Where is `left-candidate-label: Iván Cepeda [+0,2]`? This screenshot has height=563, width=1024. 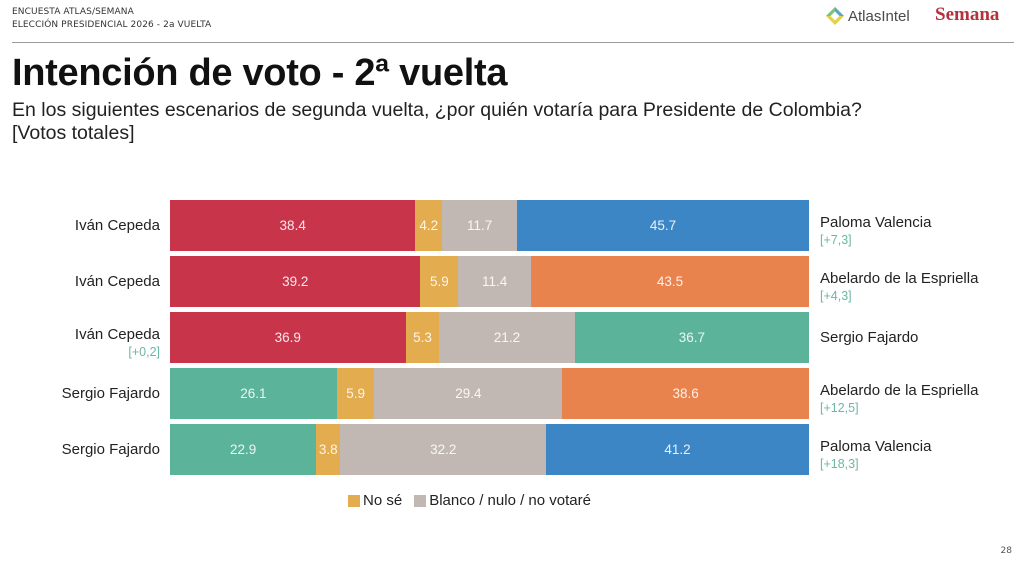
left-candidate-label: Iván Cepeda [+0,2] is located at coordinates (117, 342).